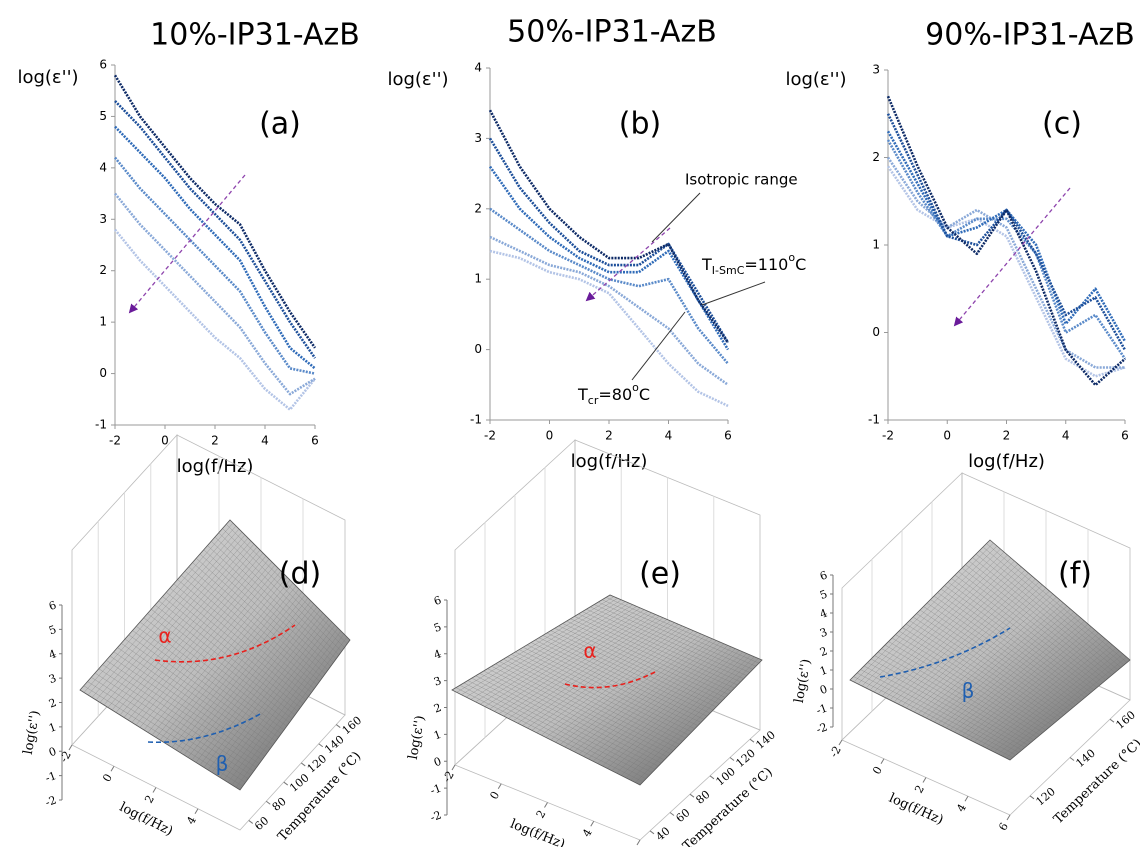 The height and width of the screenshot is (847, 1140). Describe the element at coordinates (615, 394) in the screenshot. I see `annotation-part: =80` at that location.